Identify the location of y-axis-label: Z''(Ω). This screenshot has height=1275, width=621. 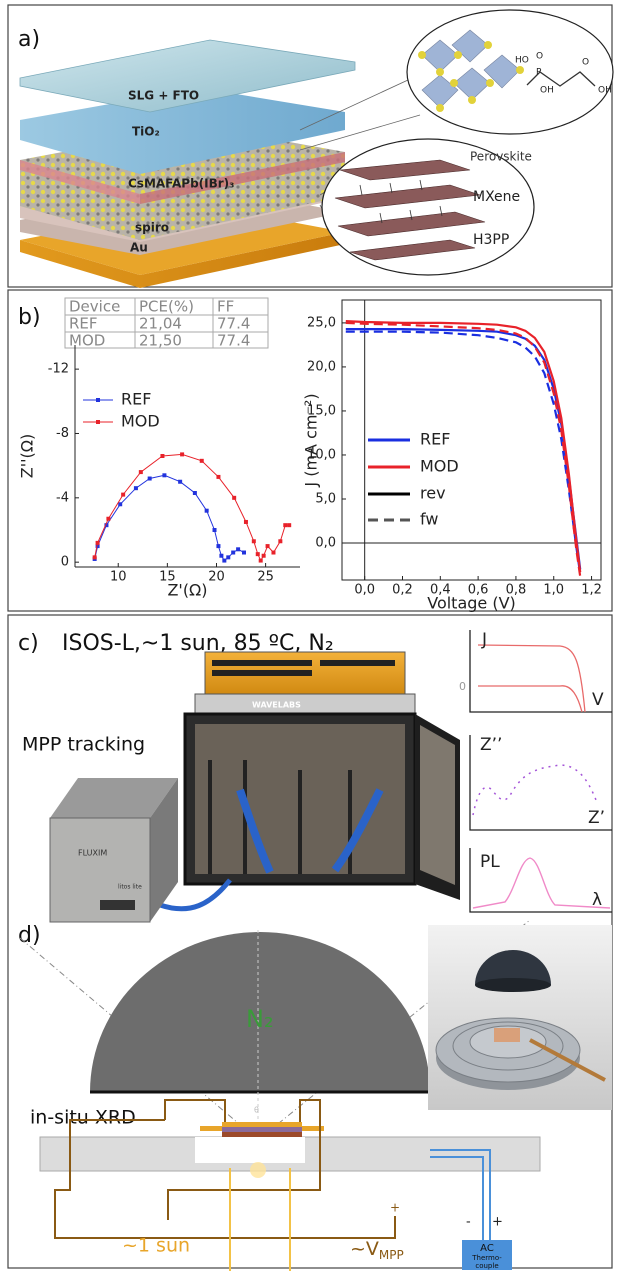
(27, 456).